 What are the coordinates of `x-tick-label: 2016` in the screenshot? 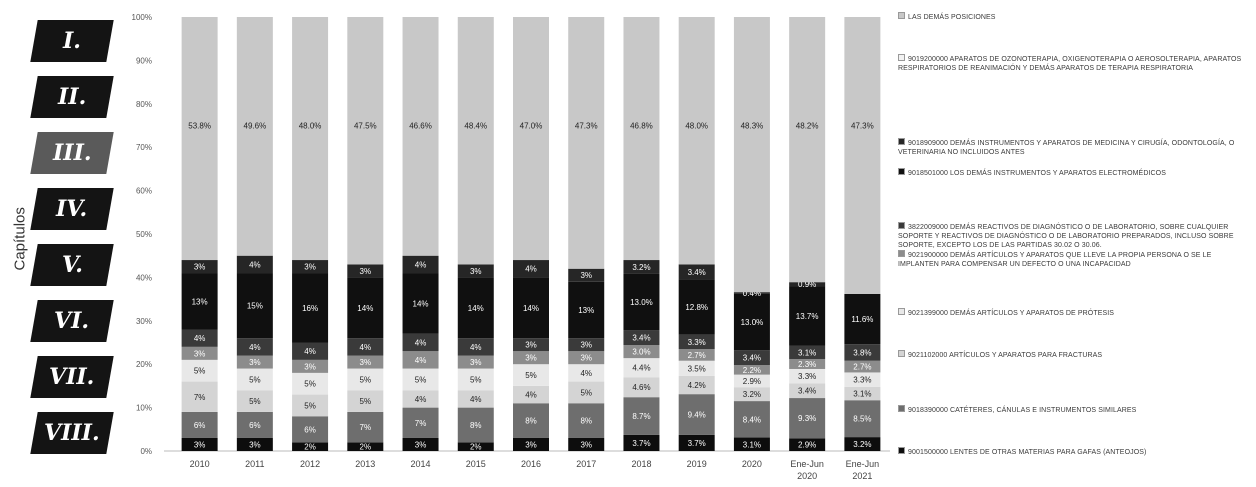 It's located at (531, 464).